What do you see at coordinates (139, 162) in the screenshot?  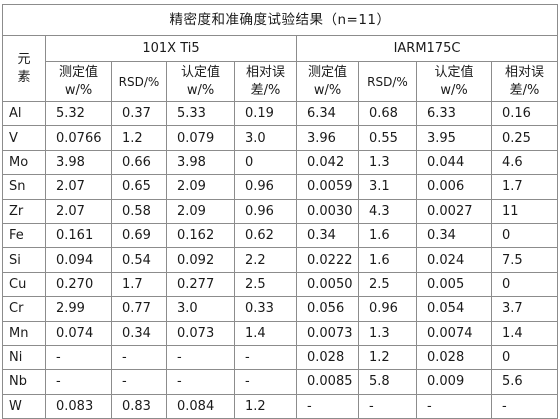 I see `value-cell: 0.66` at bounding box center [139, 162].